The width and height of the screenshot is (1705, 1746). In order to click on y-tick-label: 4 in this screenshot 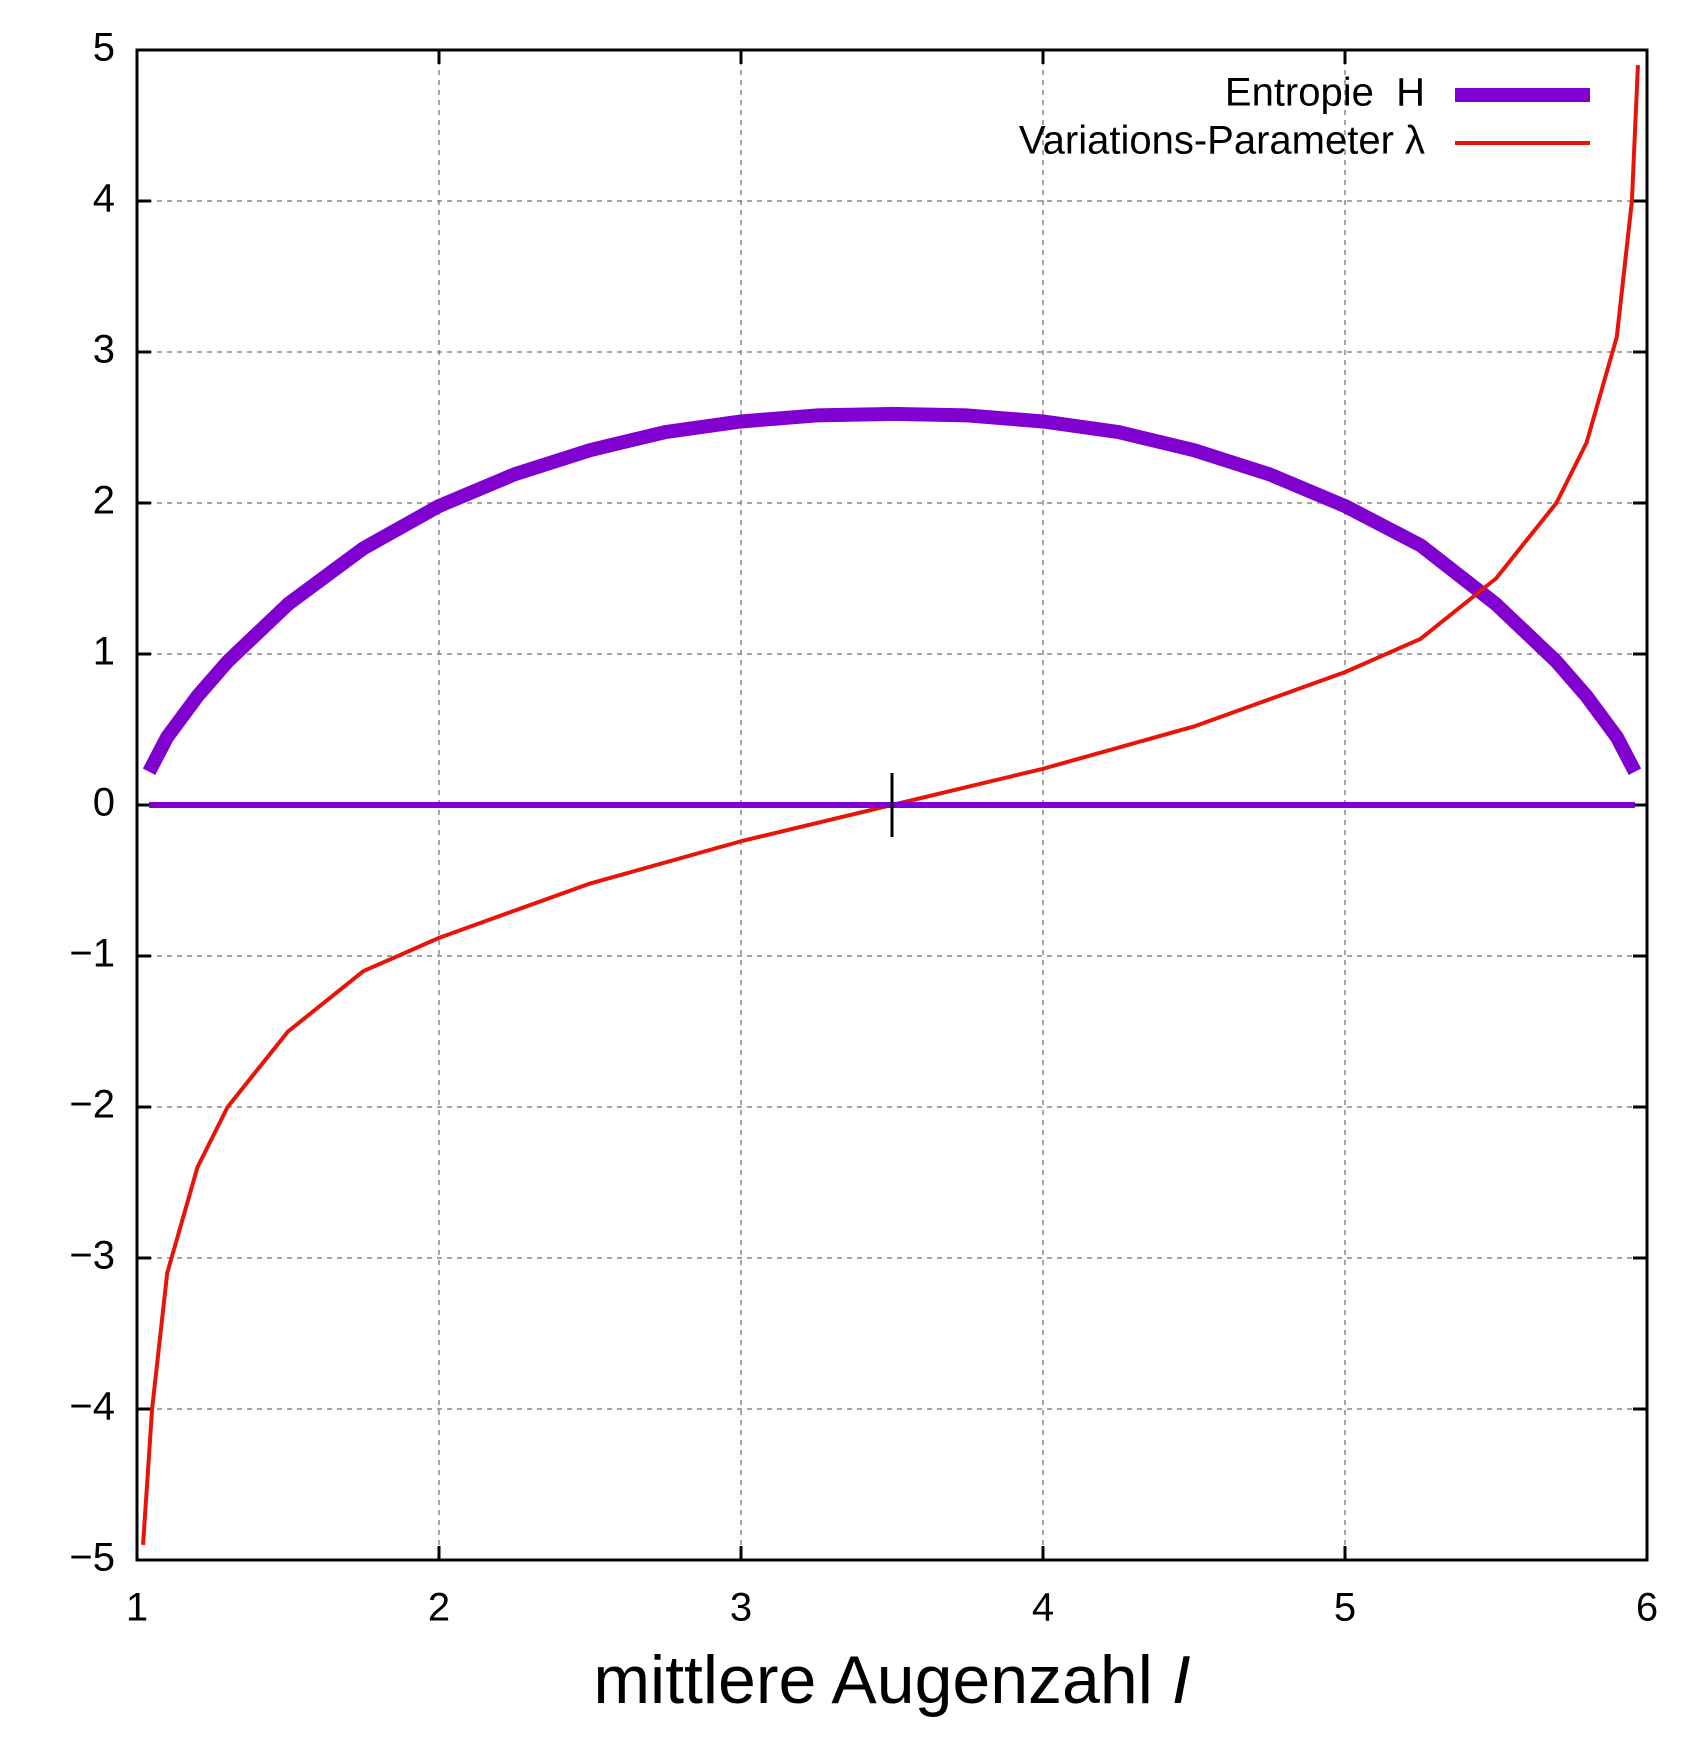, I will do `click(104, 199)`.